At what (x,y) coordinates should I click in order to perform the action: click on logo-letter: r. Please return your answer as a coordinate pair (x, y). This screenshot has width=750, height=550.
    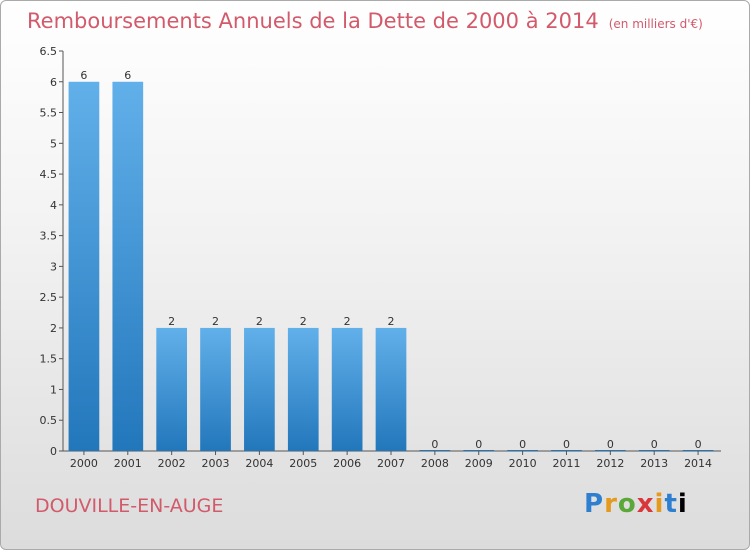
    Looking at the image, I should click on (611, 504).